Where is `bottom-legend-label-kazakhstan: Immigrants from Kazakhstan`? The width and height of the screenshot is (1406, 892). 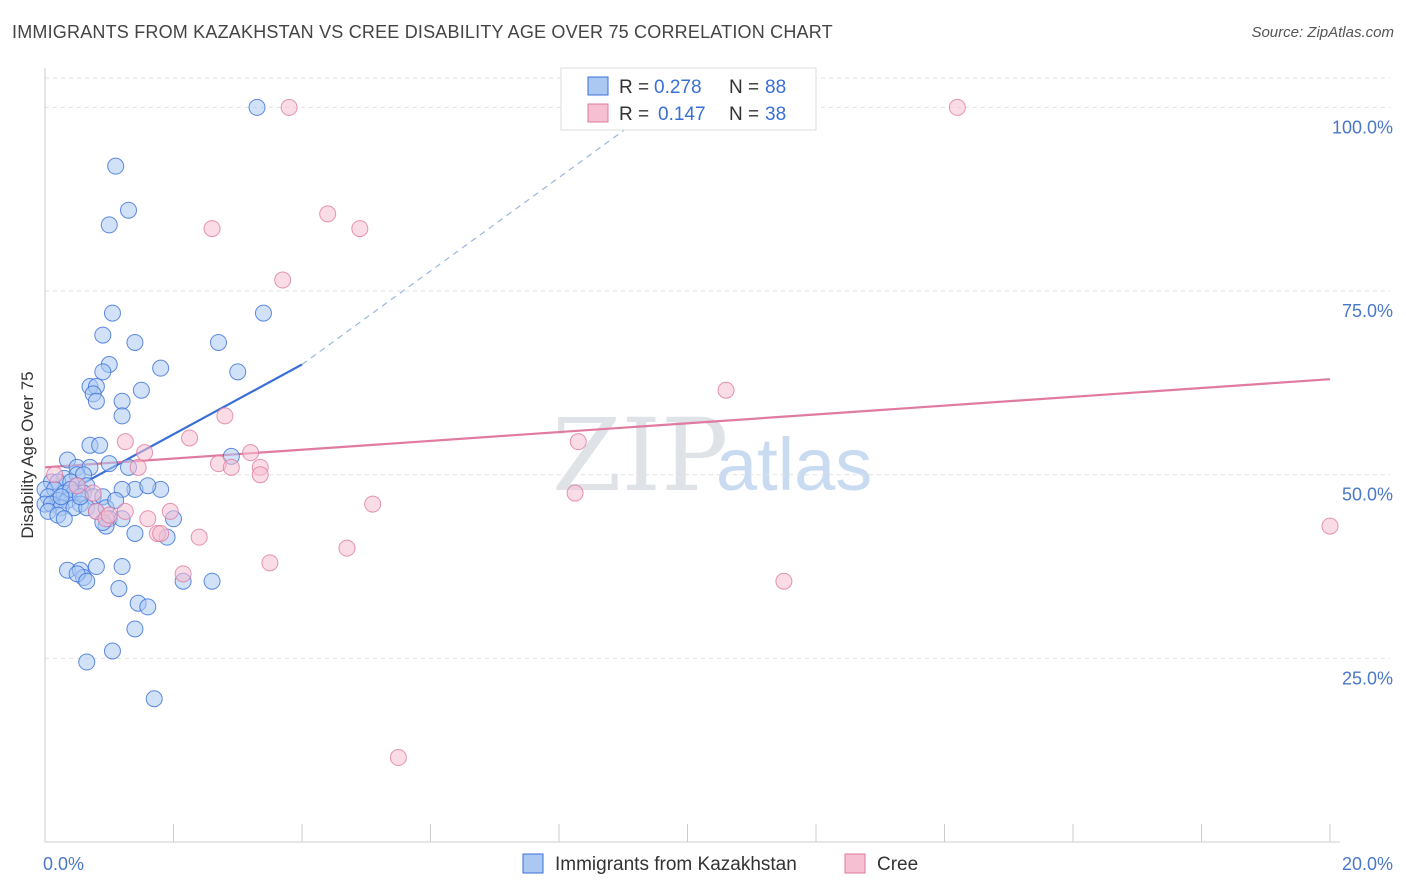
bottom-legend-label-kazakhstan: Immigrants from Kazakhstan is located at coordinates (676, 864).